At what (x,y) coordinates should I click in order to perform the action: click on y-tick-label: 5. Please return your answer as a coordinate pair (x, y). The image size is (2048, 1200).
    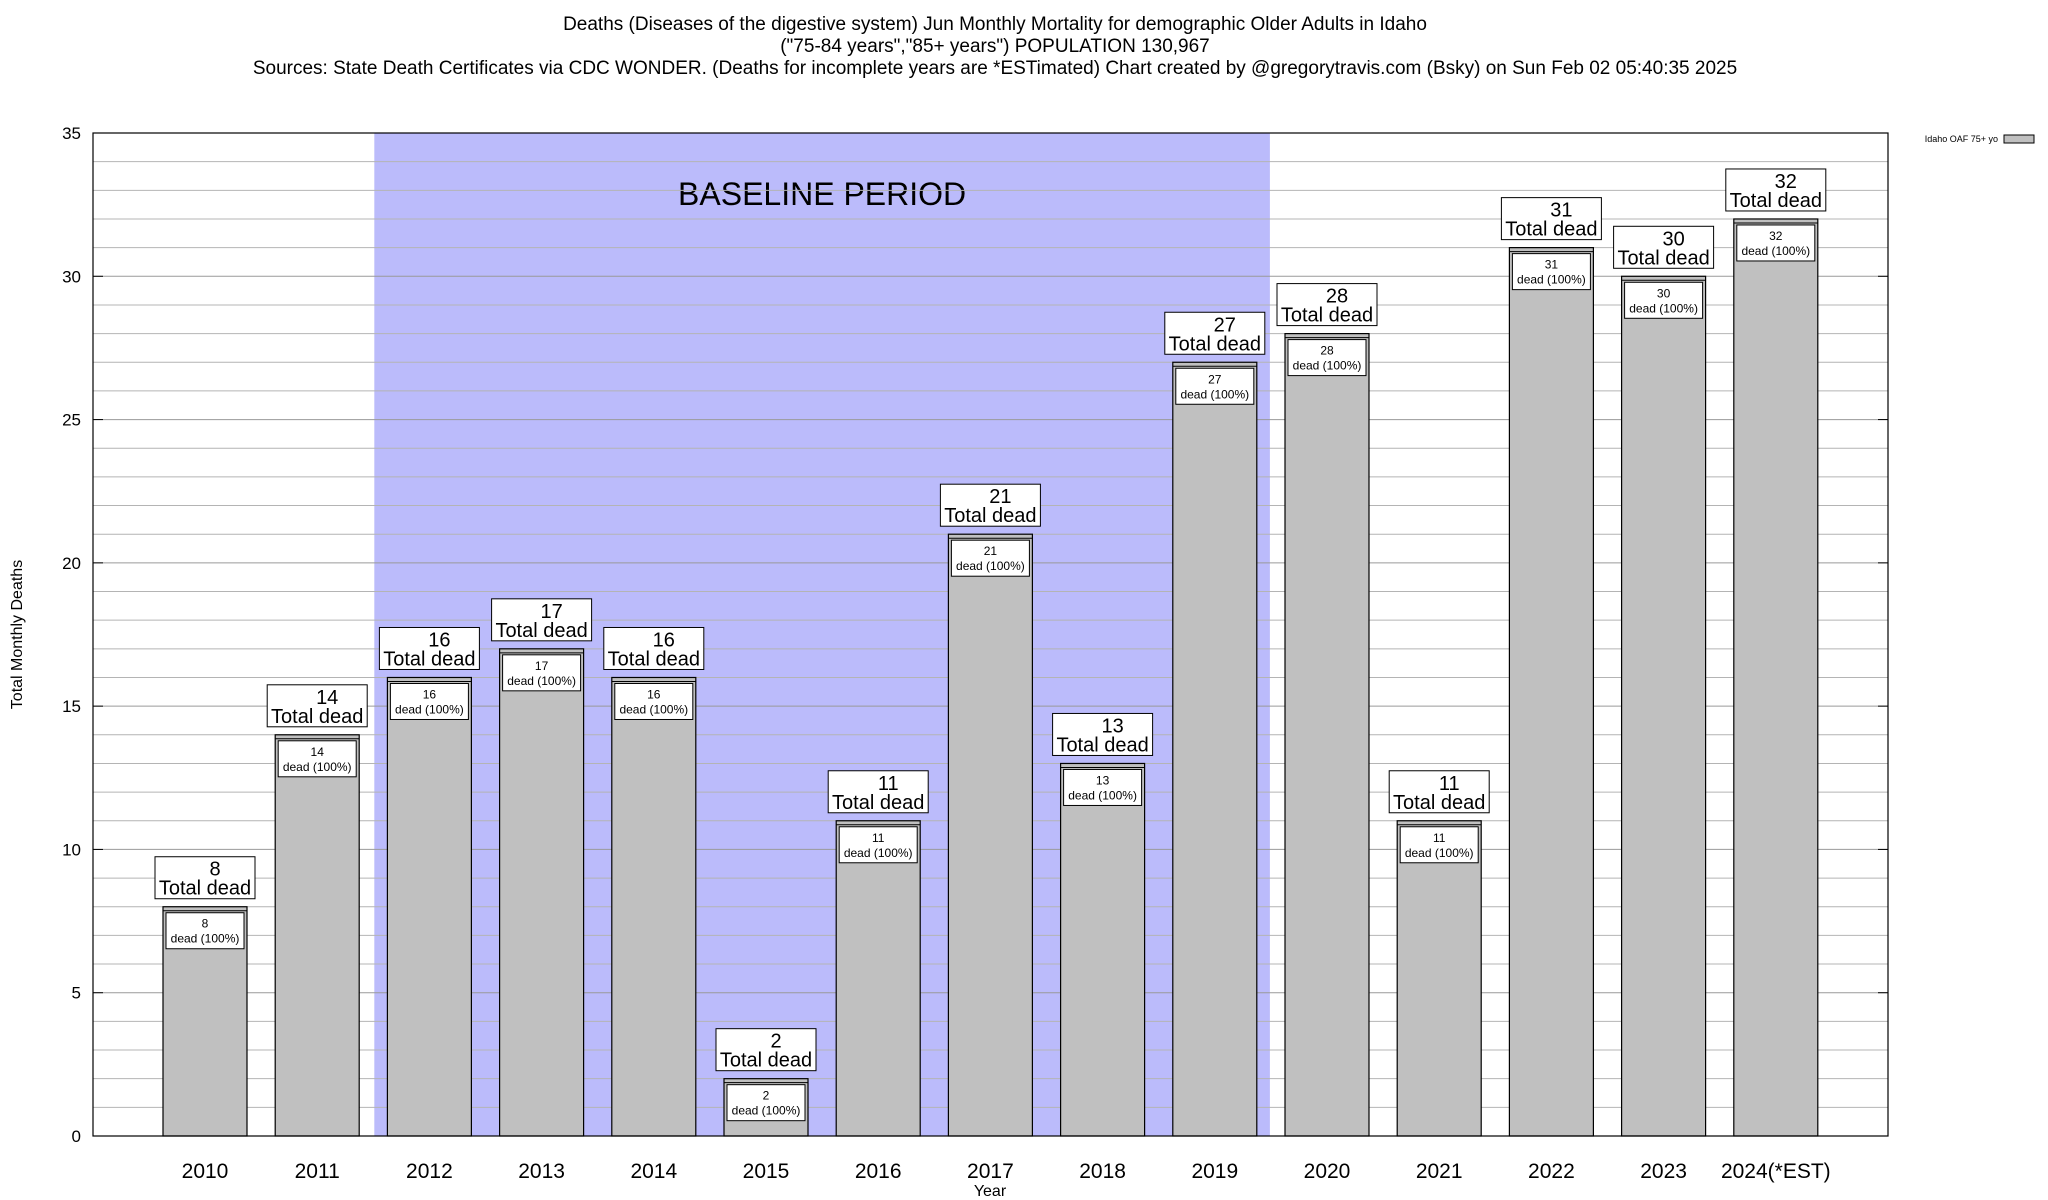
    Looking at the image, I should click on (76, 993).